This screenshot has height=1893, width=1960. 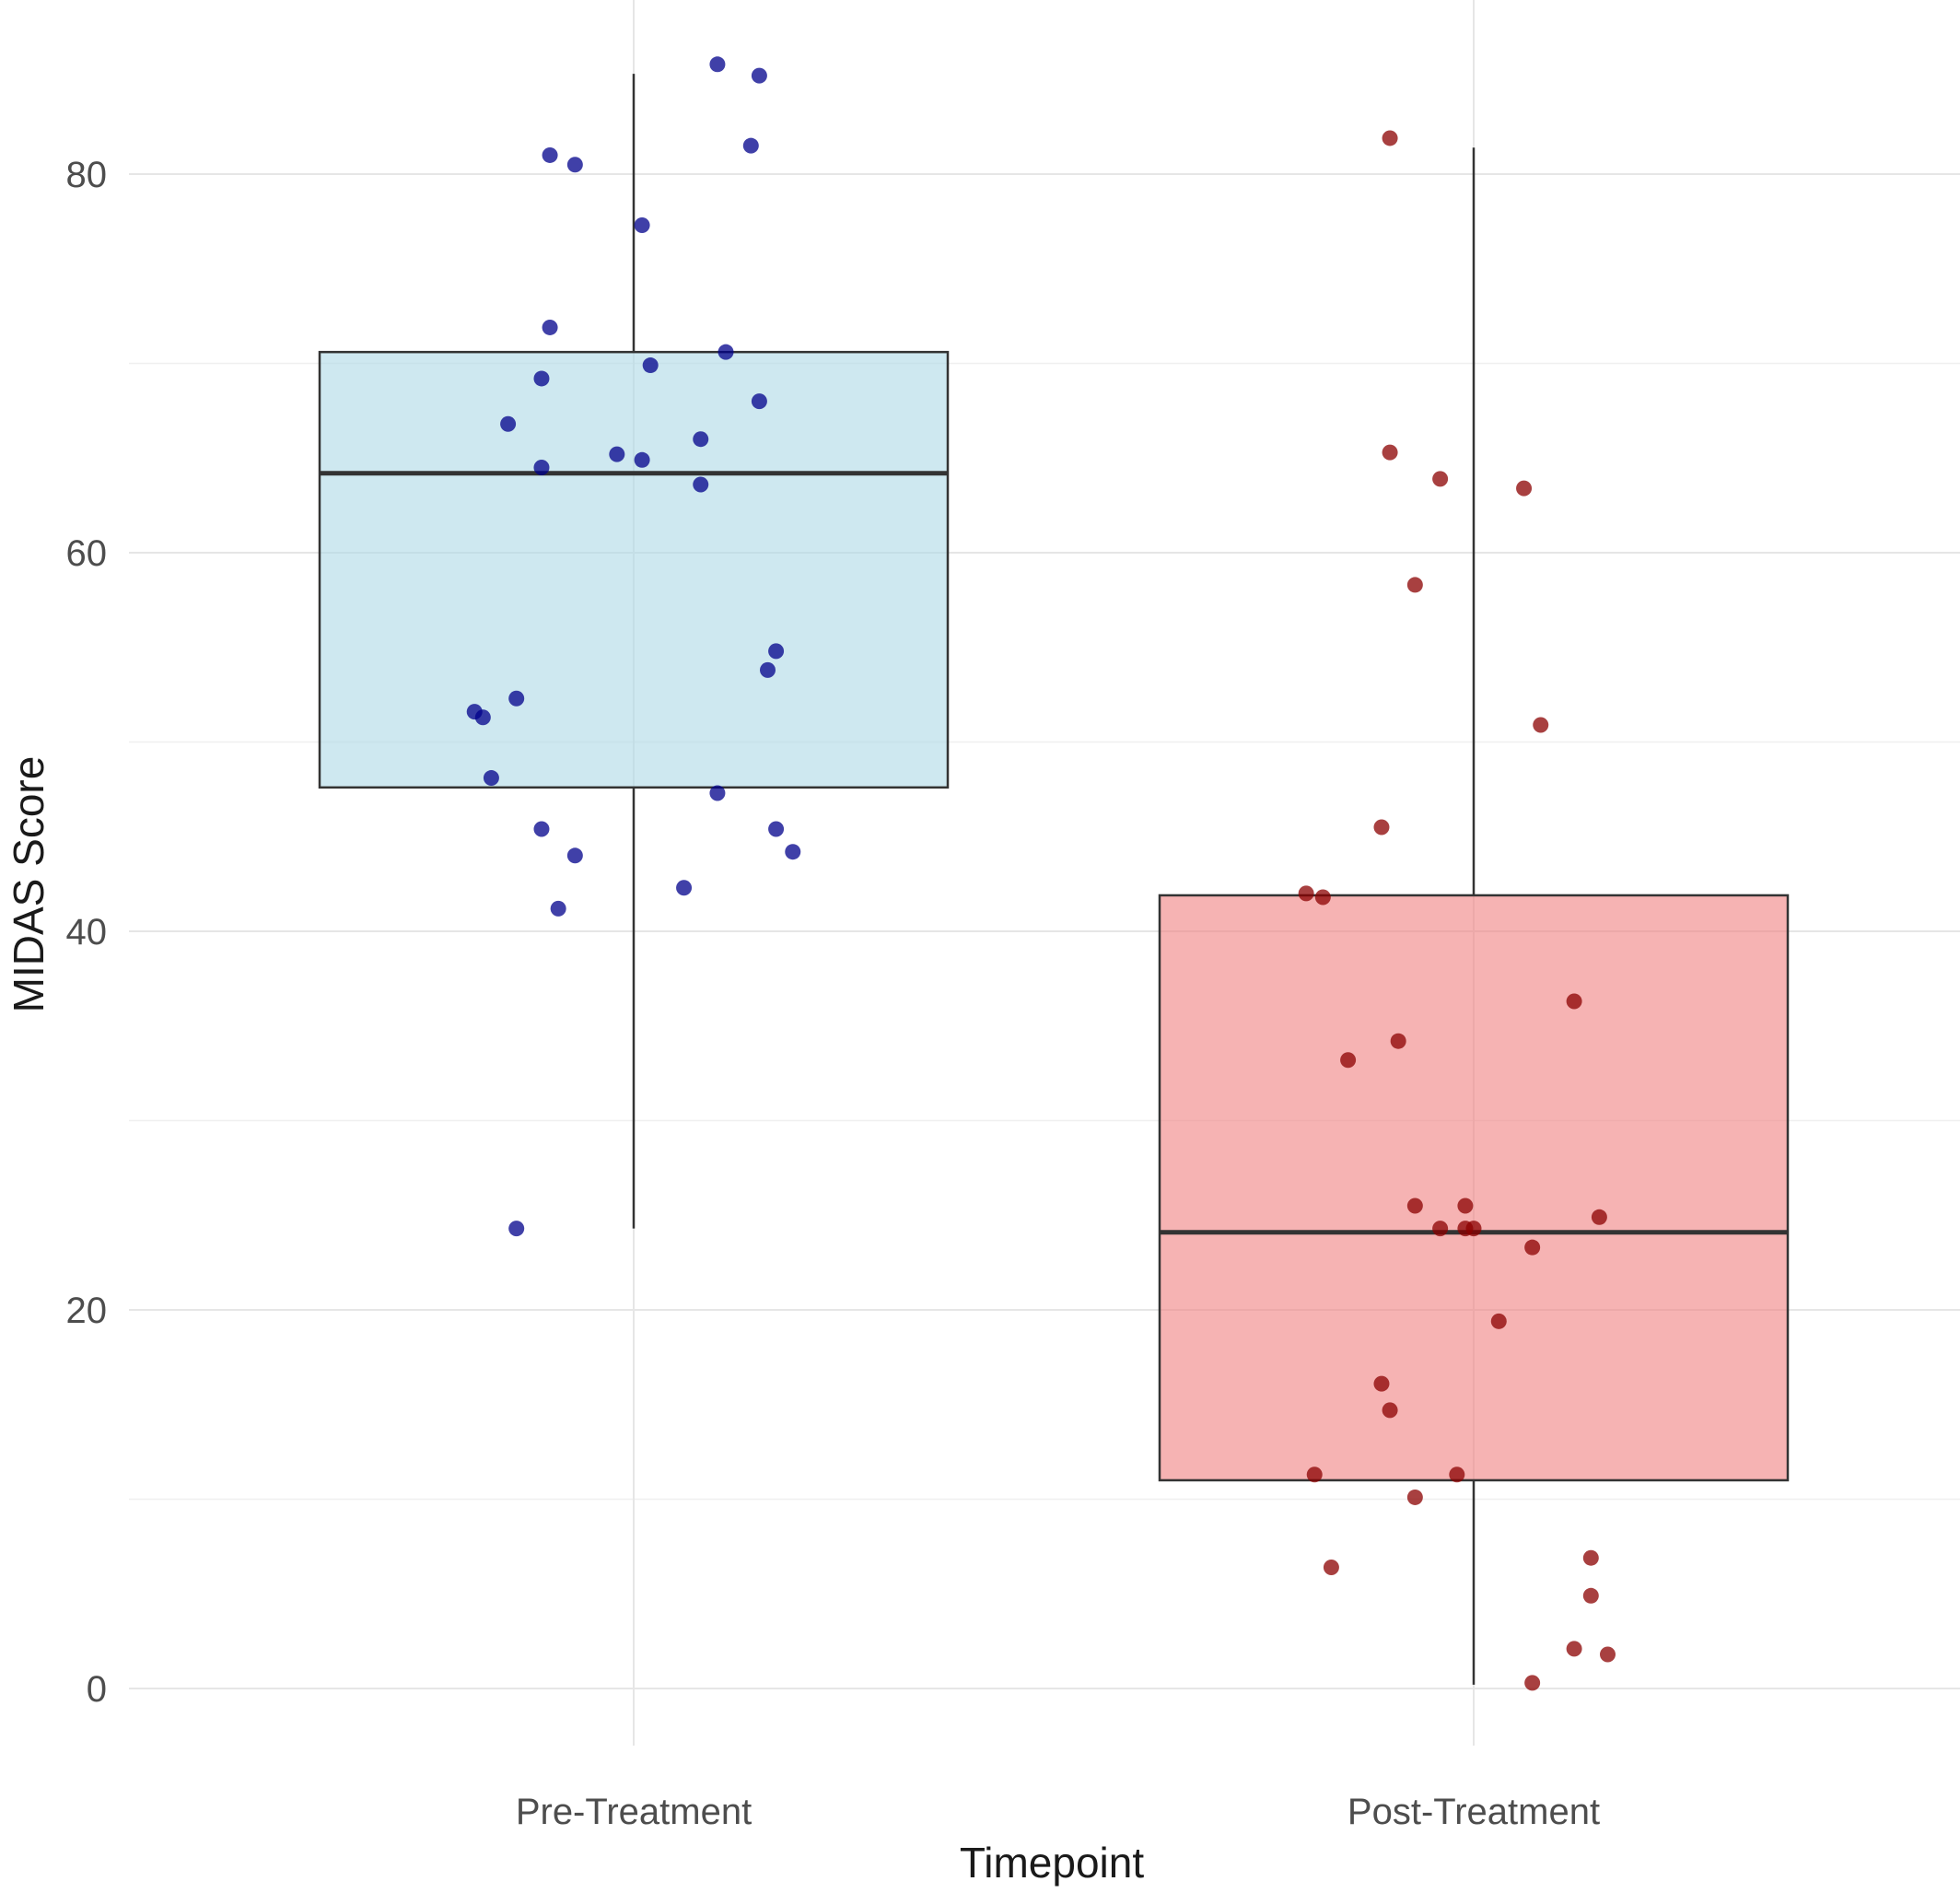 What do you see at coordinates (87, 553) in the screenshot?
I see `y-tick-label: 60` at bounding box center [87, 553].